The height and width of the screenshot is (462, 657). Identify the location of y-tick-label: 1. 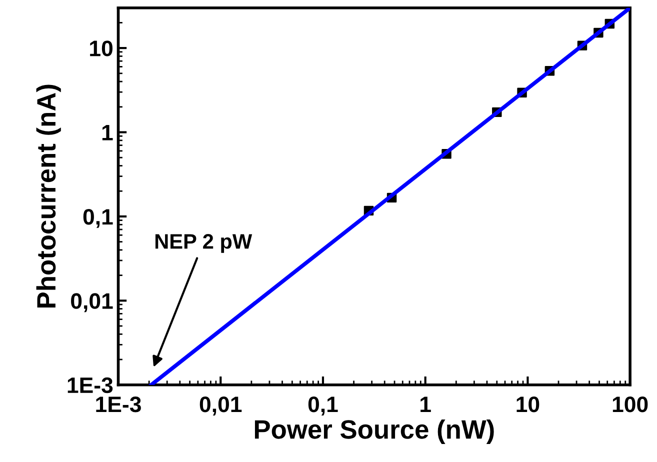
(107, 132).